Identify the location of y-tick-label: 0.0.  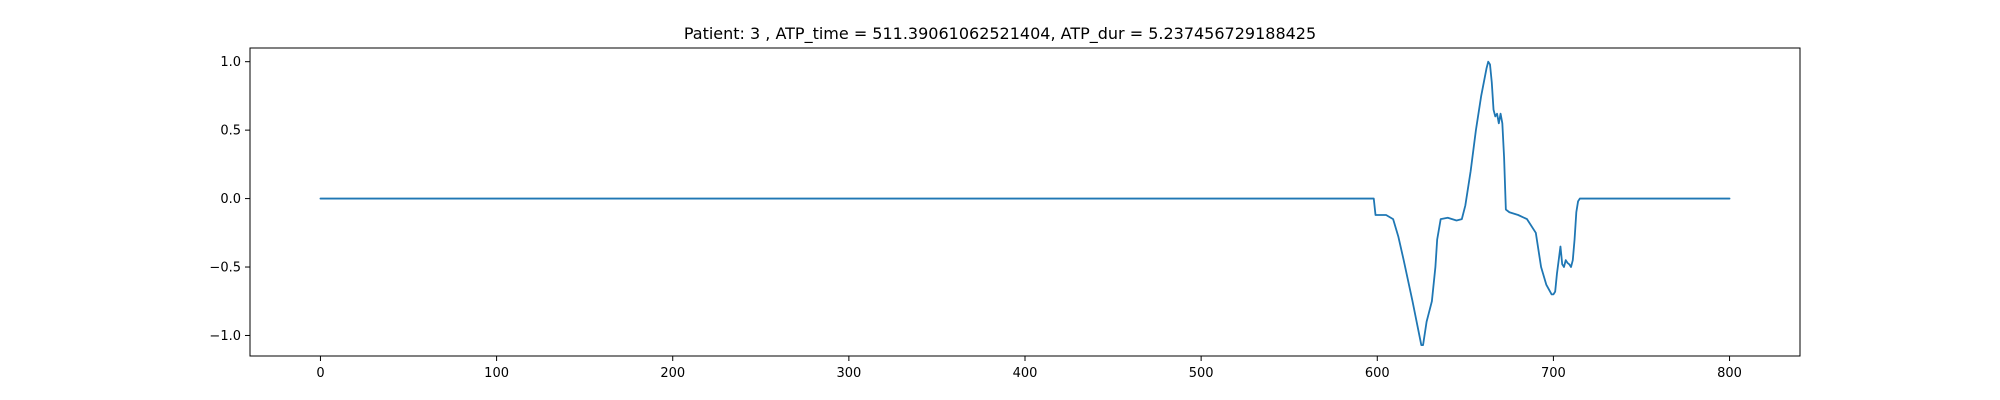
(230, 199).